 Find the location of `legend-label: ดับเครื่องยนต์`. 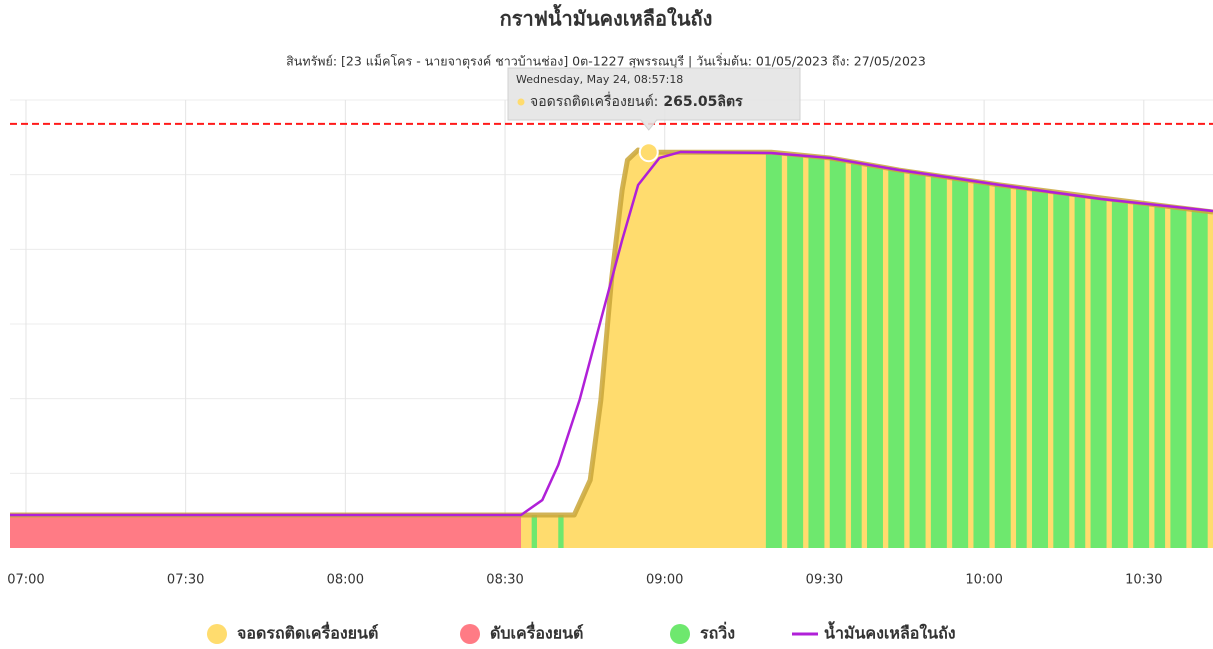

legend-label: ดับเครื่องยนต์ is located at coordinates (536, 632).